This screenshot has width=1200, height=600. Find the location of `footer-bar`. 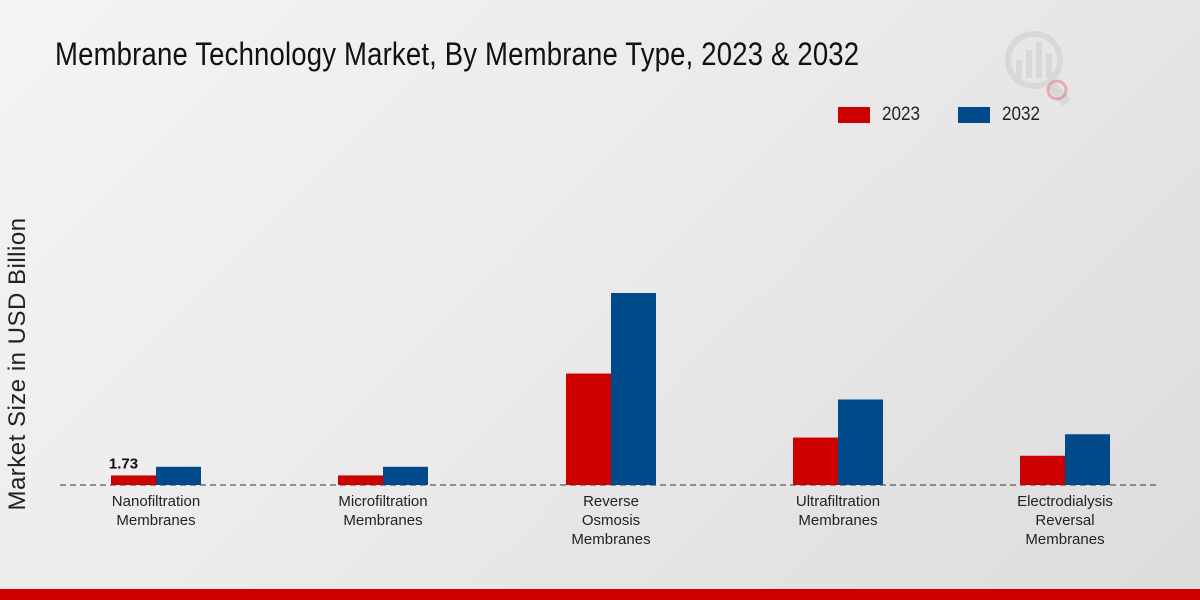

footer-bar is located at coordinates (600, 594).